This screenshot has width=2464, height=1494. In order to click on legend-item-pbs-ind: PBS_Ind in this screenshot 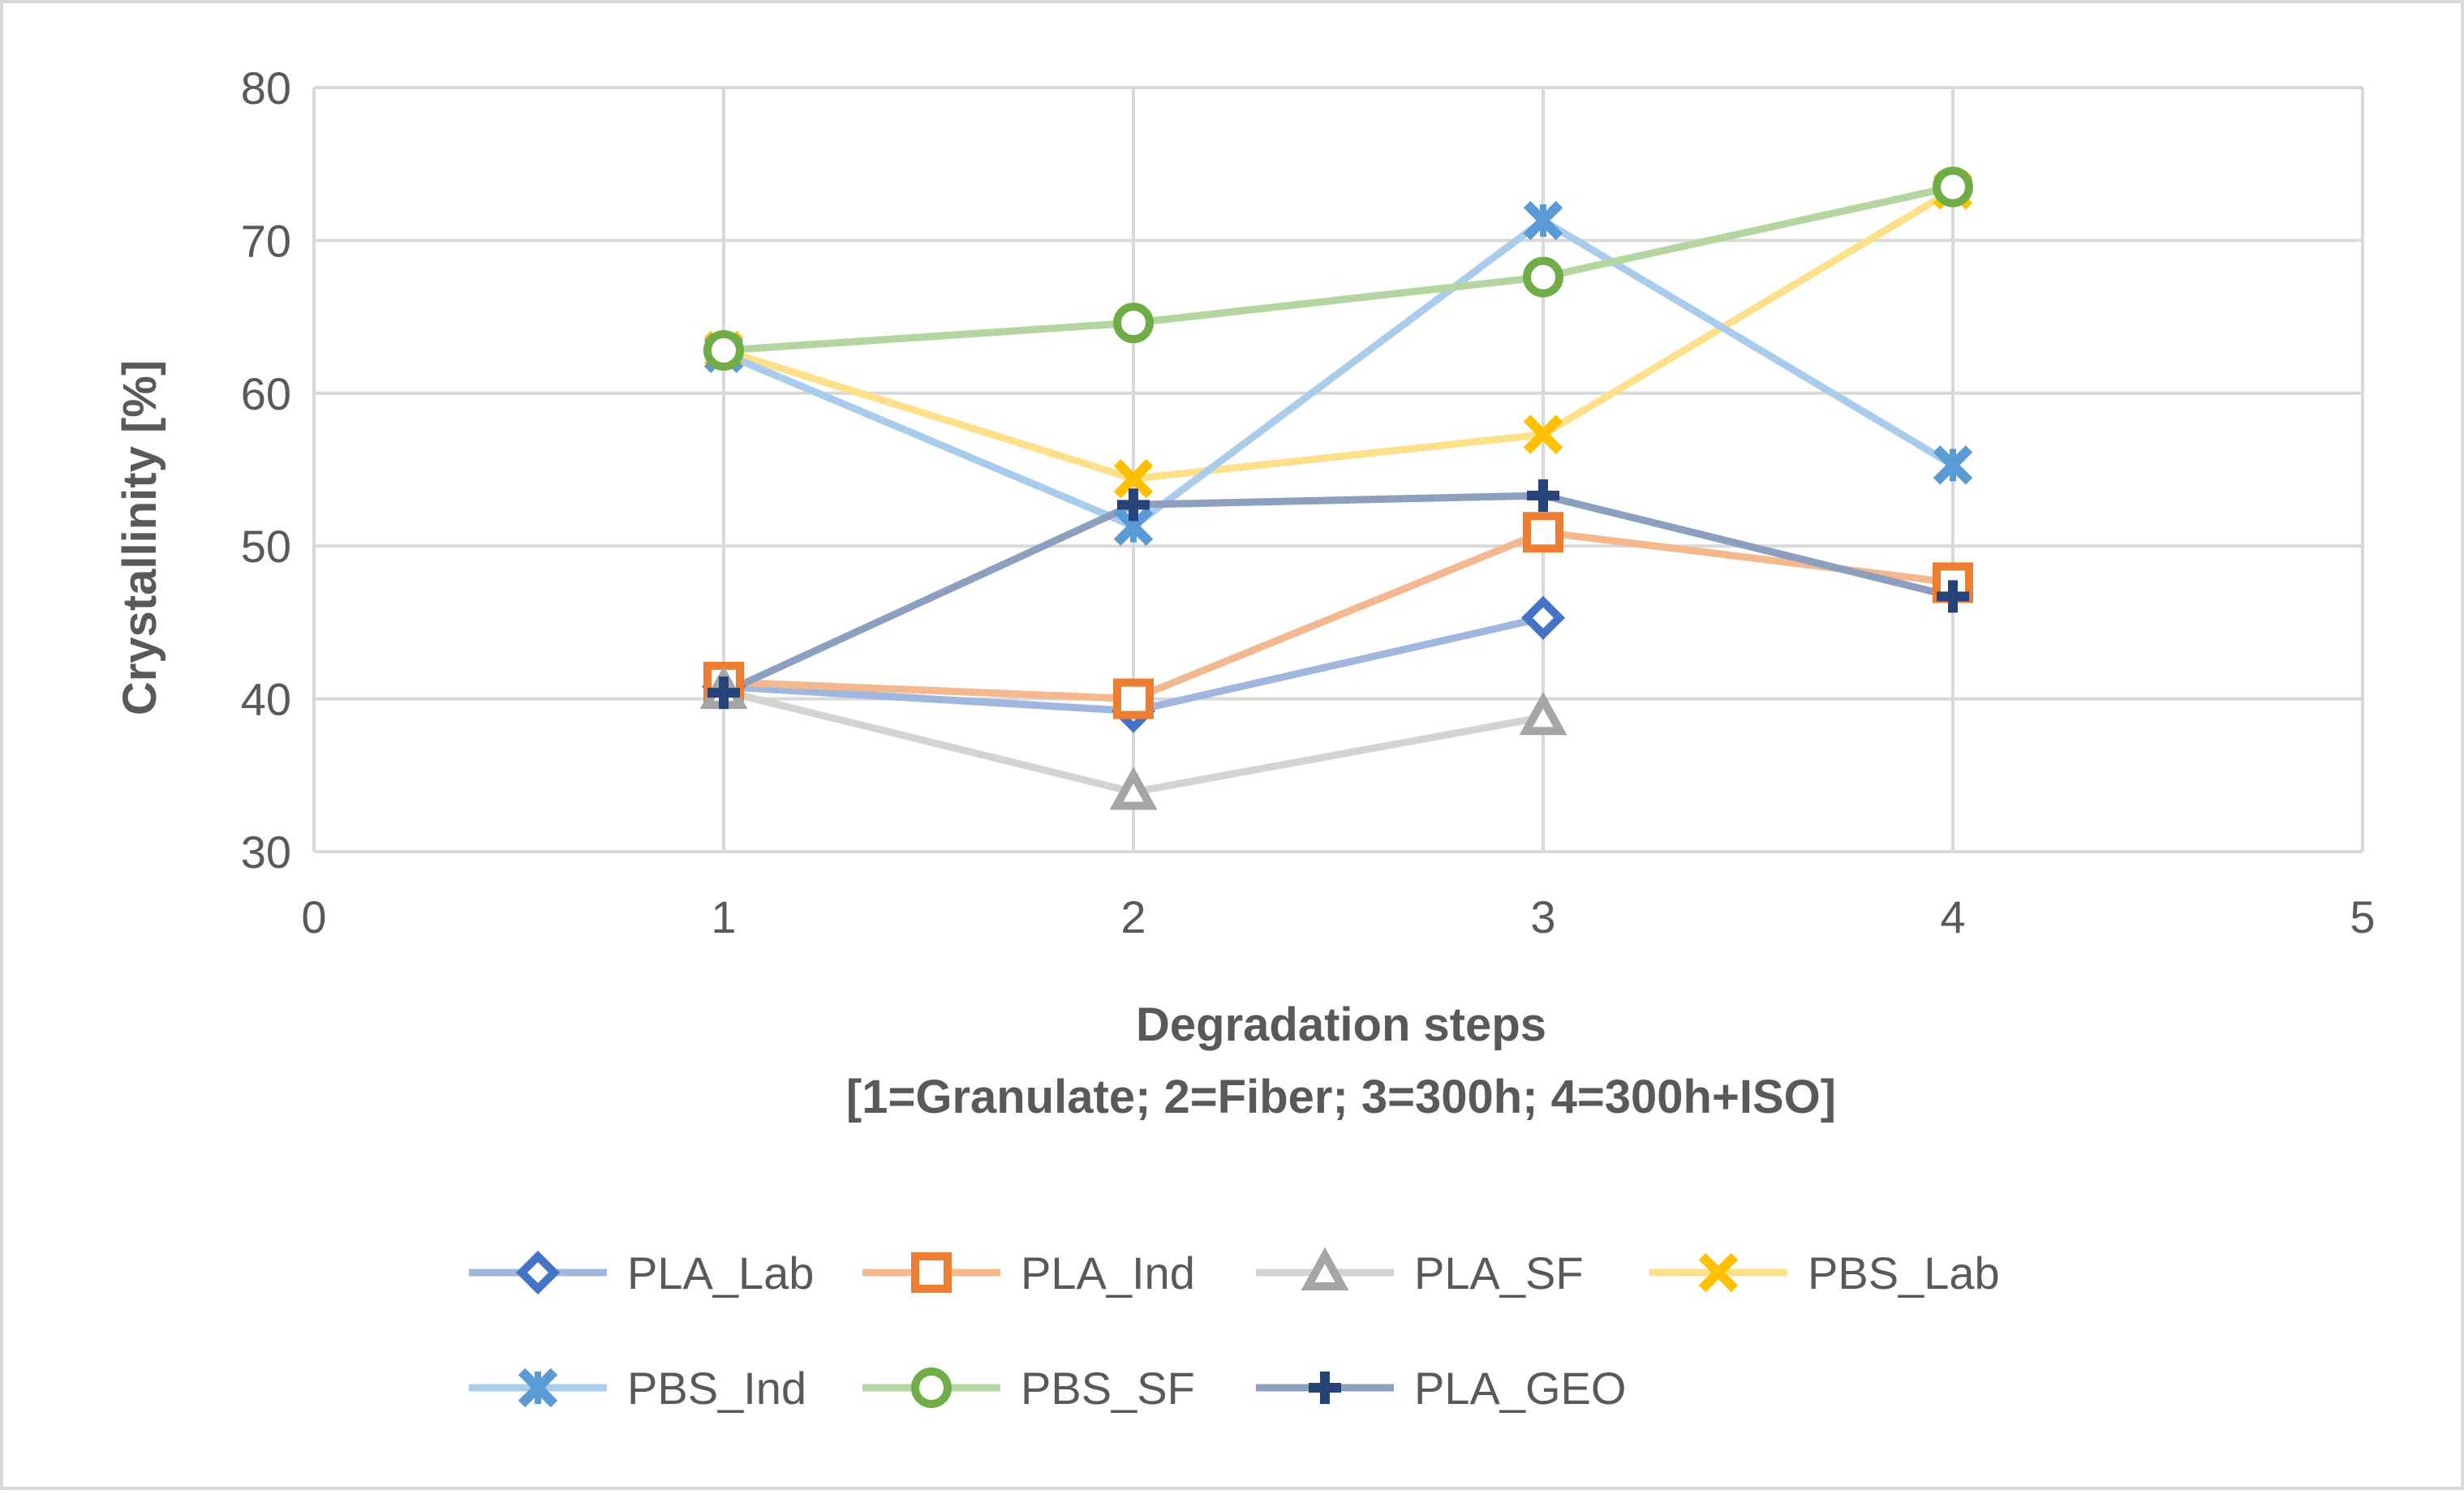, I will do `click(637, 1388)`.